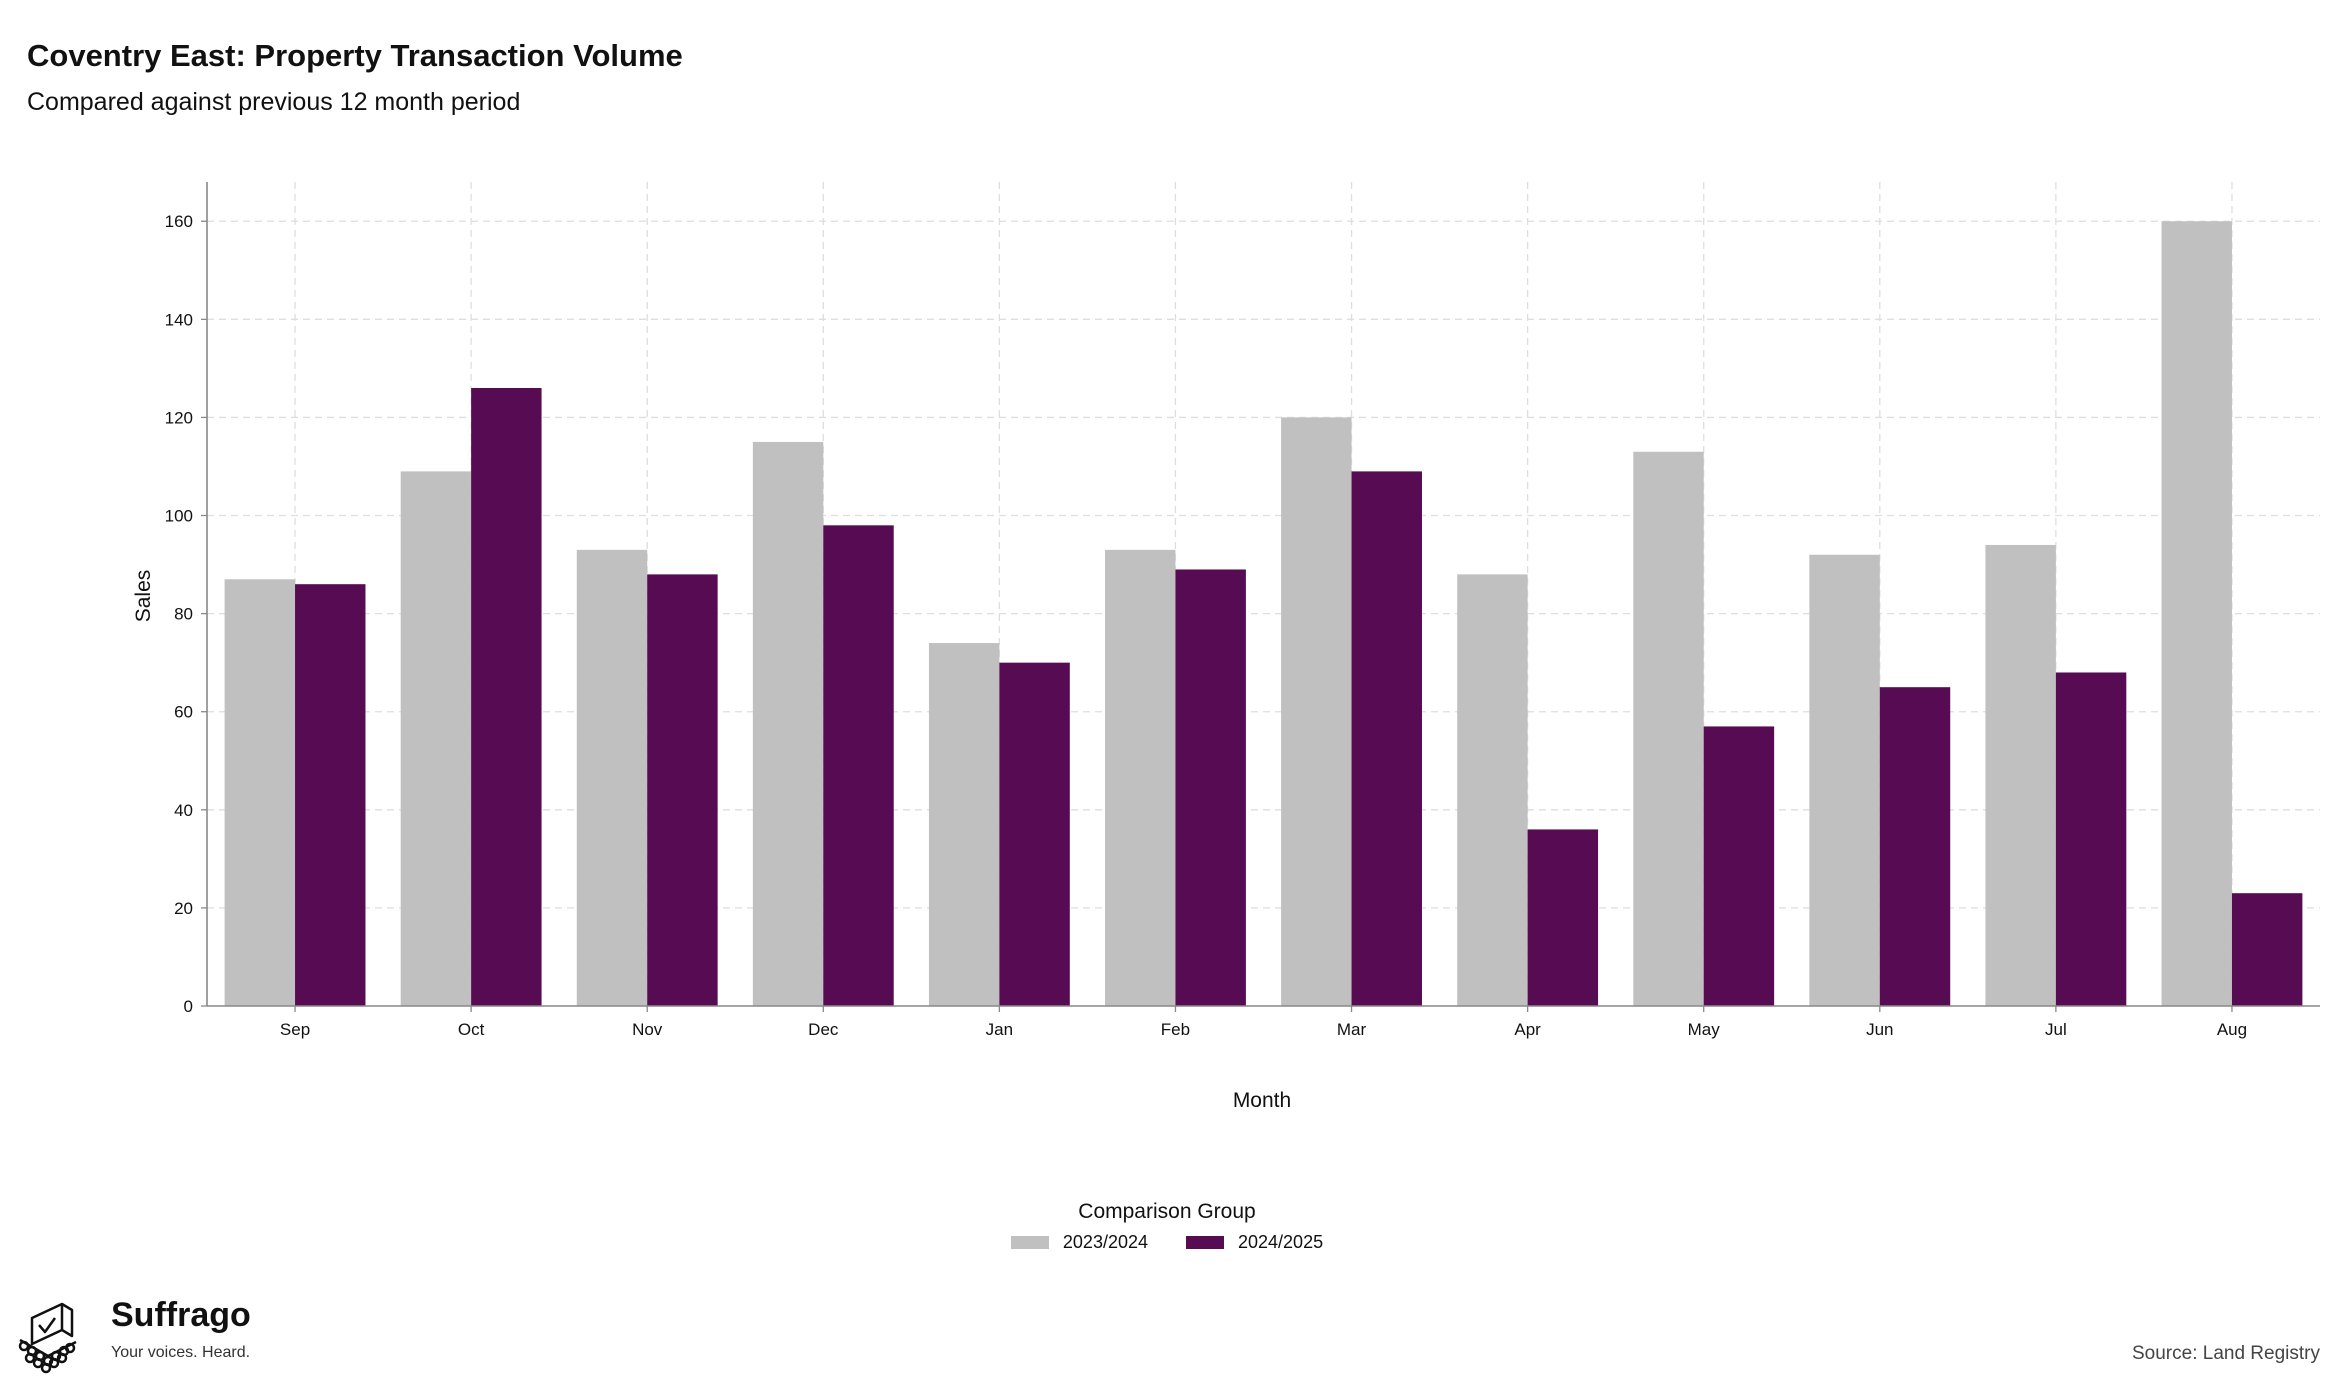 The width and height of the screenshot is (2334, 1388). Describe the element at coordinates (1492, 790) in the screenshot. I see `bar-2023-2024-apr` at that location.